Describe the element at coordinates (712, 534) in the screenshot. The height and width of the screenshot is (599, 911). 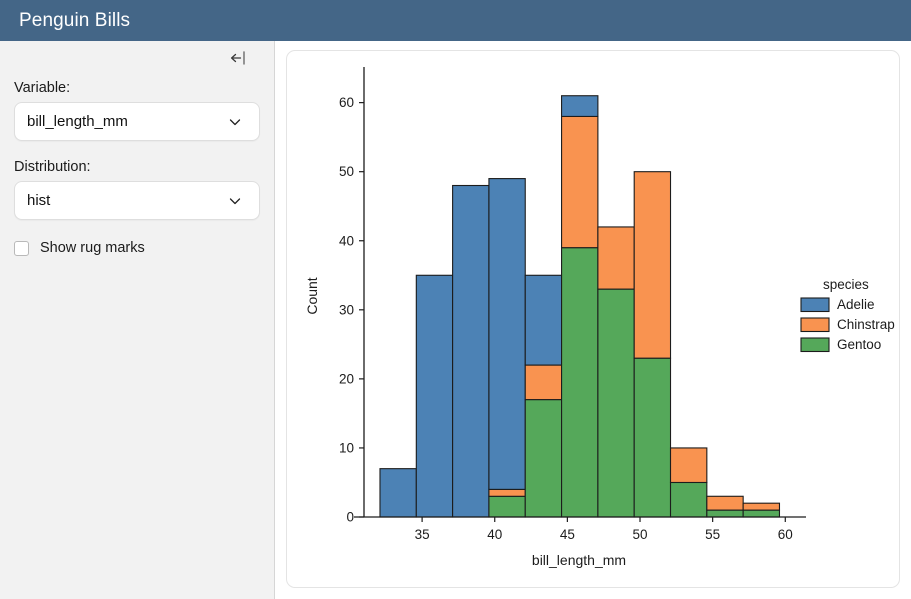
I see `x-tick-label: 55` at that location.